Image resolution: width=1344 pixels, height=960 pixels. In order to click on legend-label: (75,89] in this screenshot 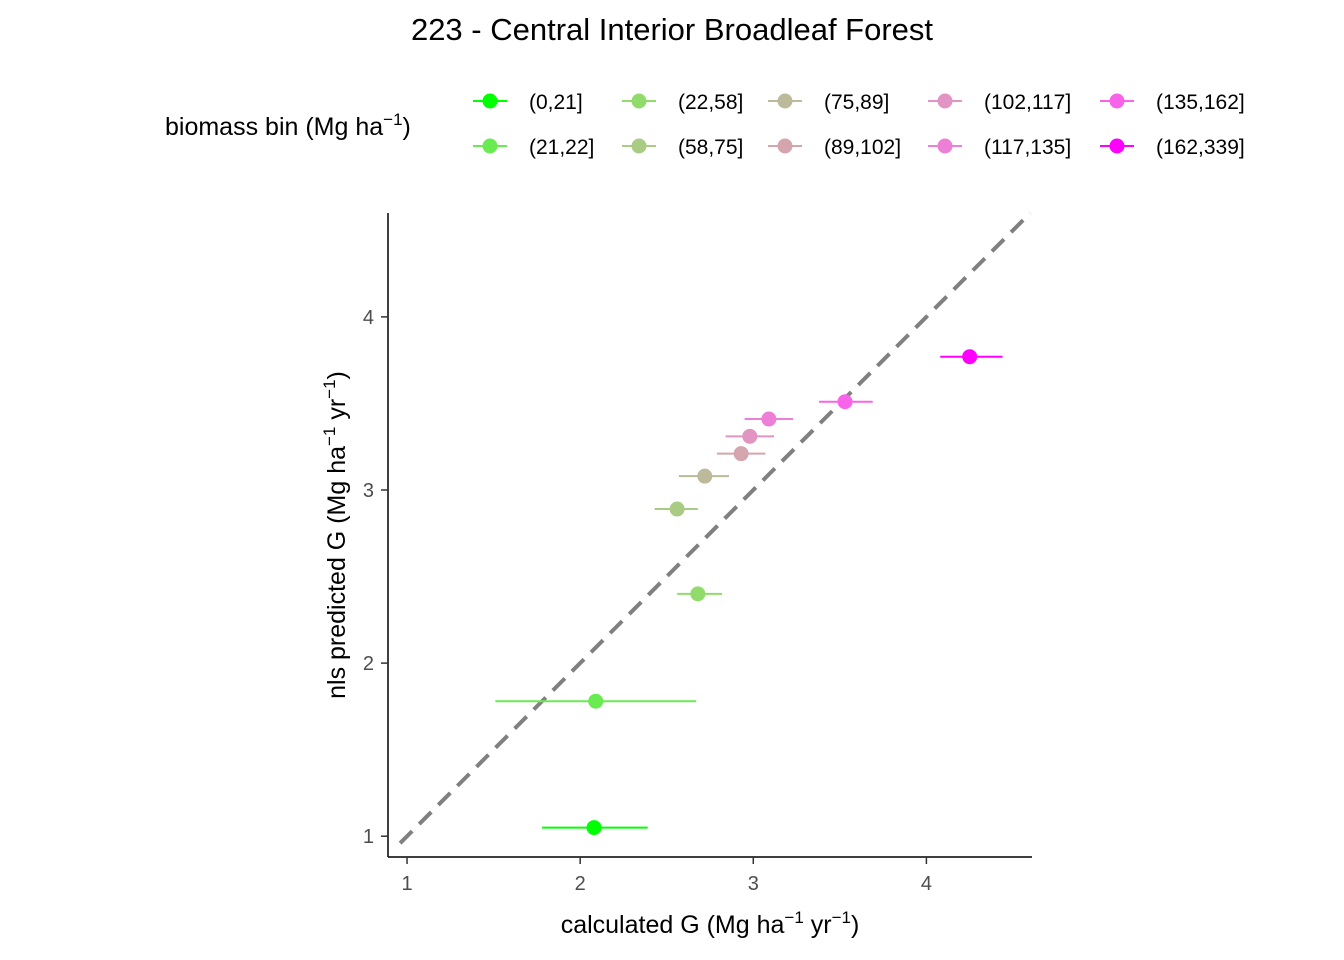, I will do `click(856, 102)`.